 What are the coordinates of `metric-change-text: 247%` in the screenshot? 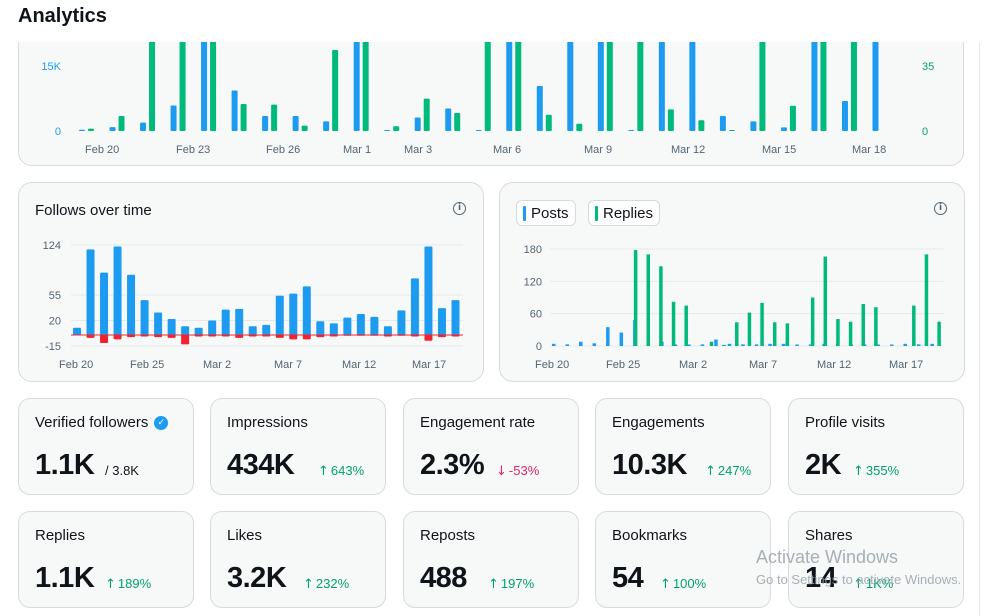 It's located at (734, 470).